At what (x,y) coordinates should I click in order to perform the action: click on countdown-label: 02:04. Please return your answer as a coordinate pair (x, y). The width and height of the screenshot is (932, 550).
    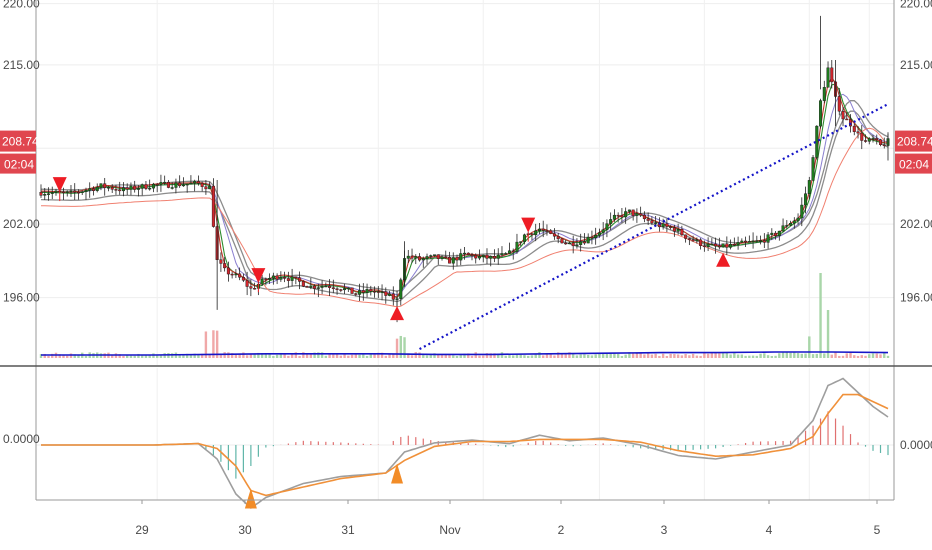
    Looking at the image, I should click on (914, 165).